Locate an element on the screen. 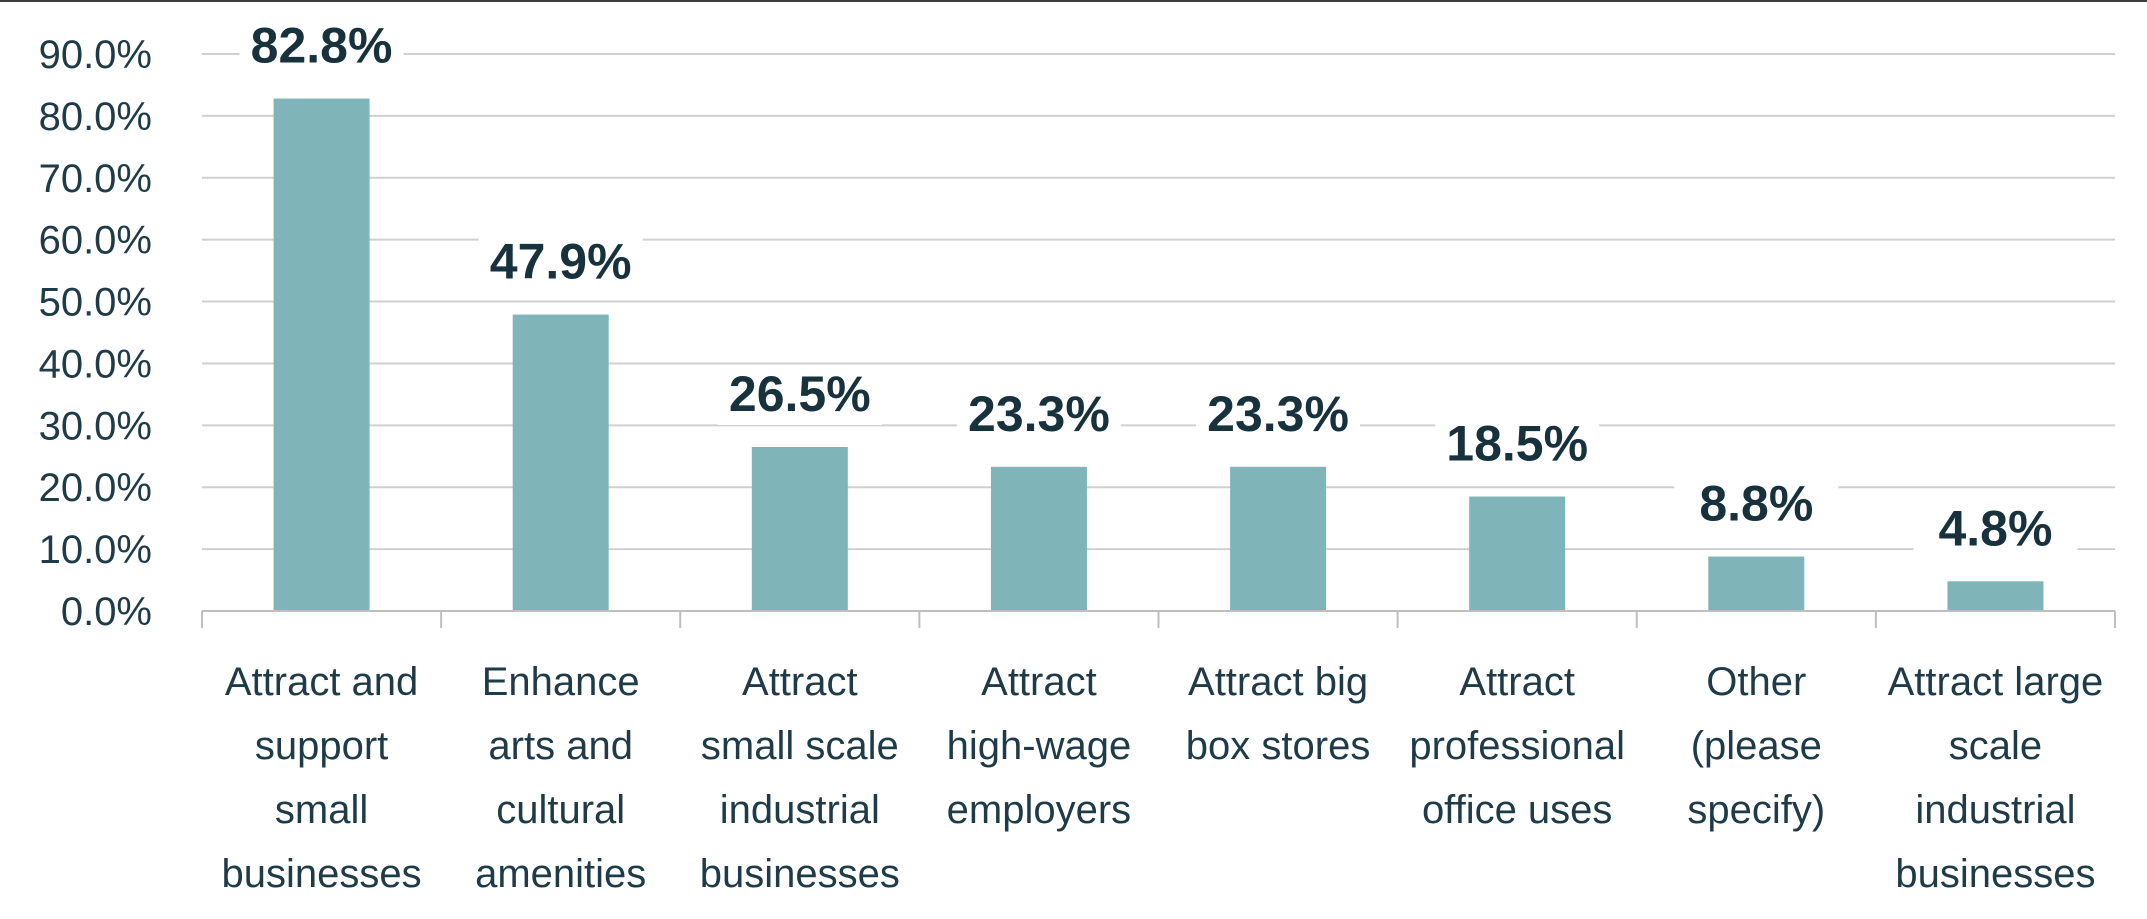 This screenshot has height=919, width=2147. data-label: 18.5% is located at coordinates (1517, 444).